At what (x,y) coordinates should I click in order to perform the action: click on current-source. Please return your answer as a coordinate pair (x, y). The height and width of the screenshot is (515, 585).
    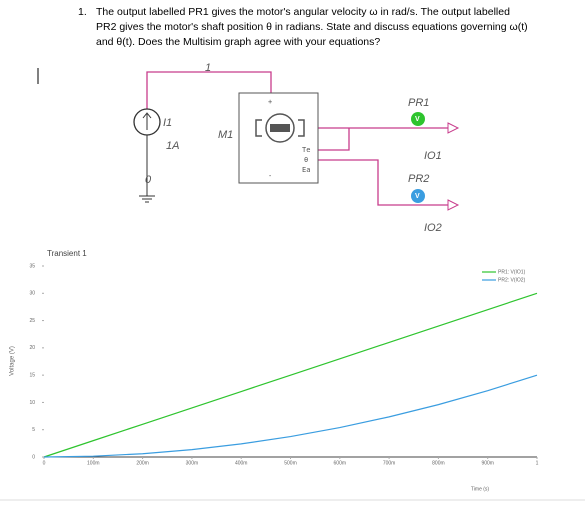
    Looking at the image, I should click on (147, 122).